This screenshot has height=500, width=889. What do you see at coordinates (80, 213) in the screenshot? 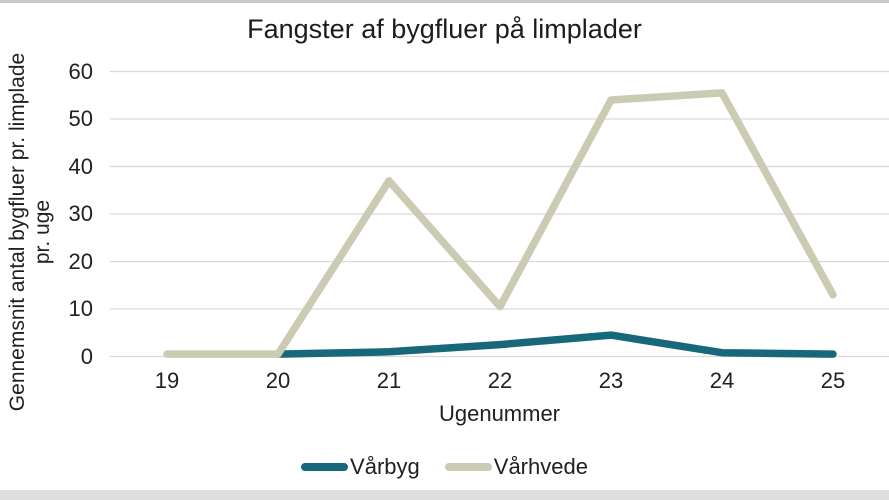
I see `y-tick-label: 30` at bounding box center [80, 213].